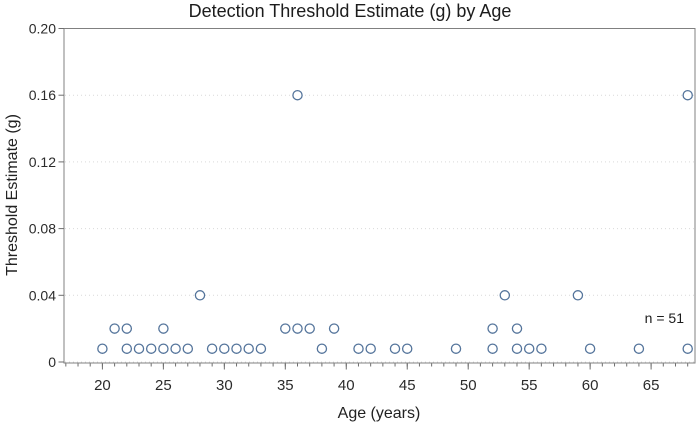 The height and width of the screenshot is (427, 700). What do you see at coordinates (379, 413) in the screenshot?
I see `x-axis-label: Age (years)` at bounding box center [379, 413].